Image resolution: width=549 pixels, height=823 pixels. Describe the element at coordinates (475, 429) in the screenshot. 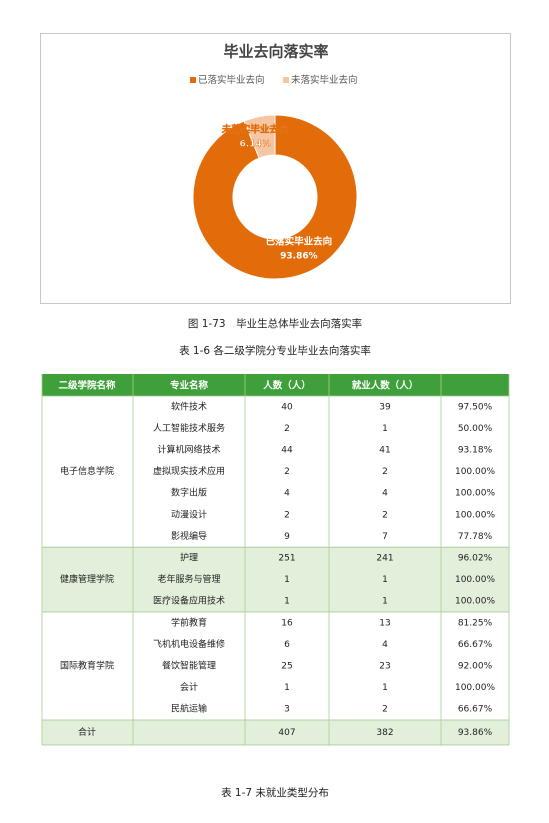

I see `table-cell: 50.00%` at that location.